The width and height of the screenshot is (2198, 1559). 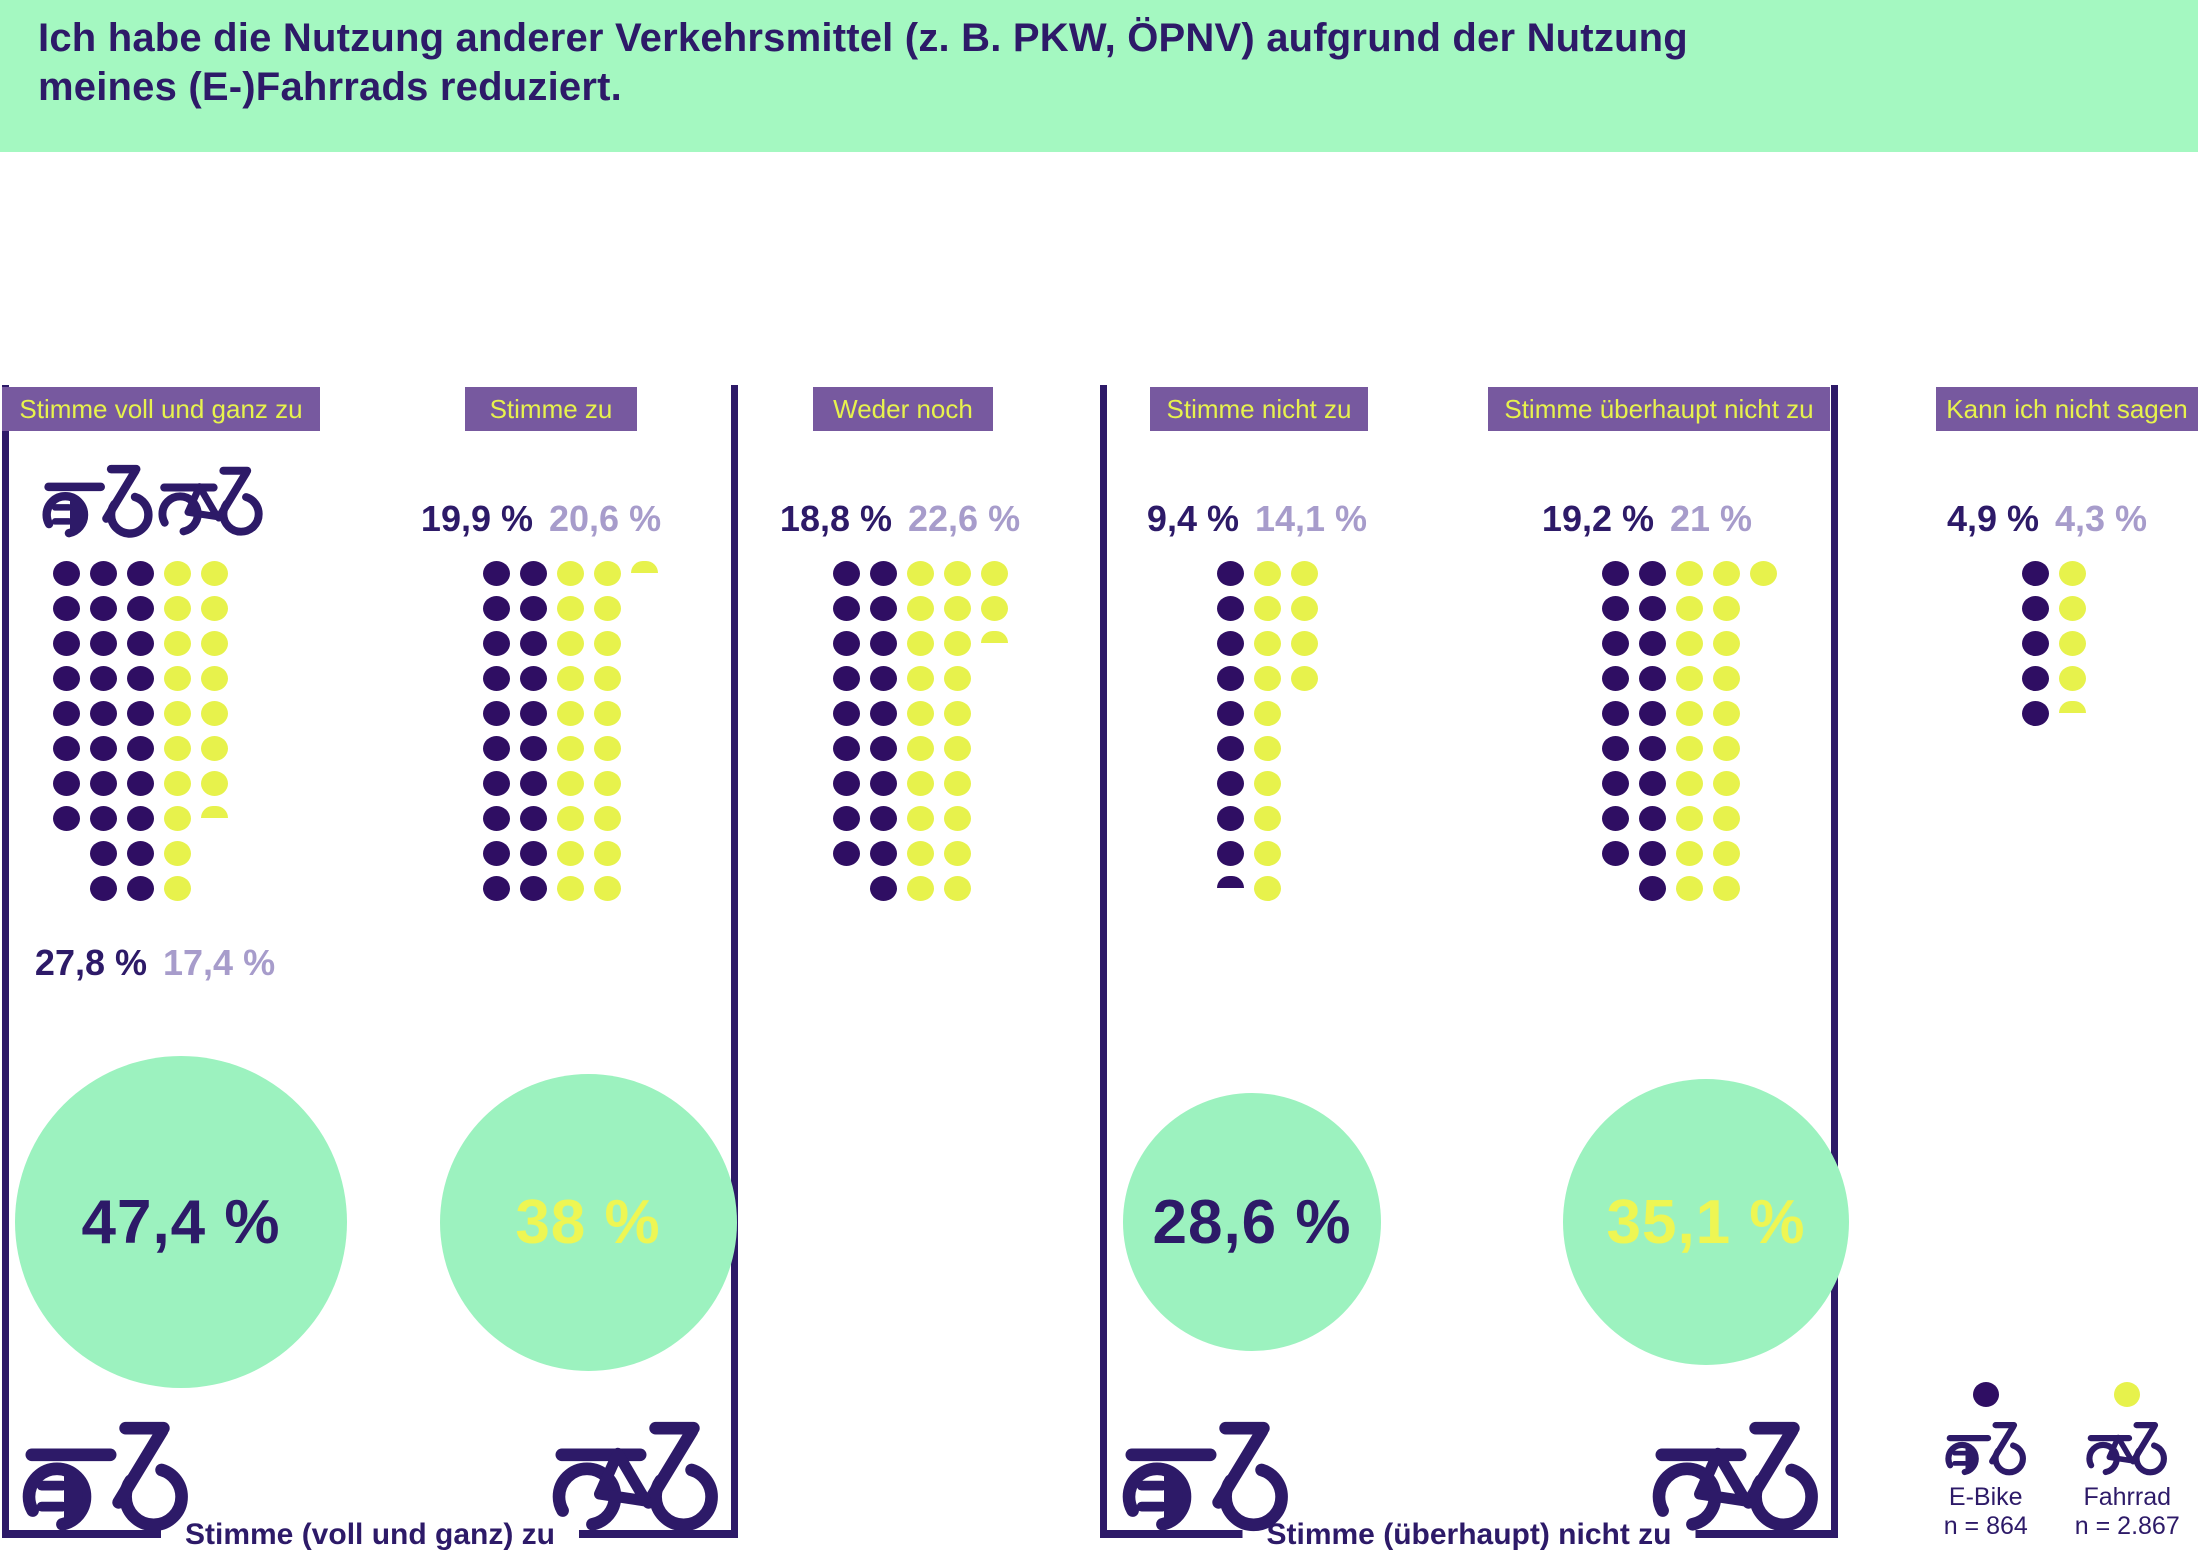 What do you see at coordinates (2067, 409) in the screenshot?
I see `category-badge-kann-ich-nicht-sagen: Kann ich nicht sagen` at bounding box center [2067, 409].